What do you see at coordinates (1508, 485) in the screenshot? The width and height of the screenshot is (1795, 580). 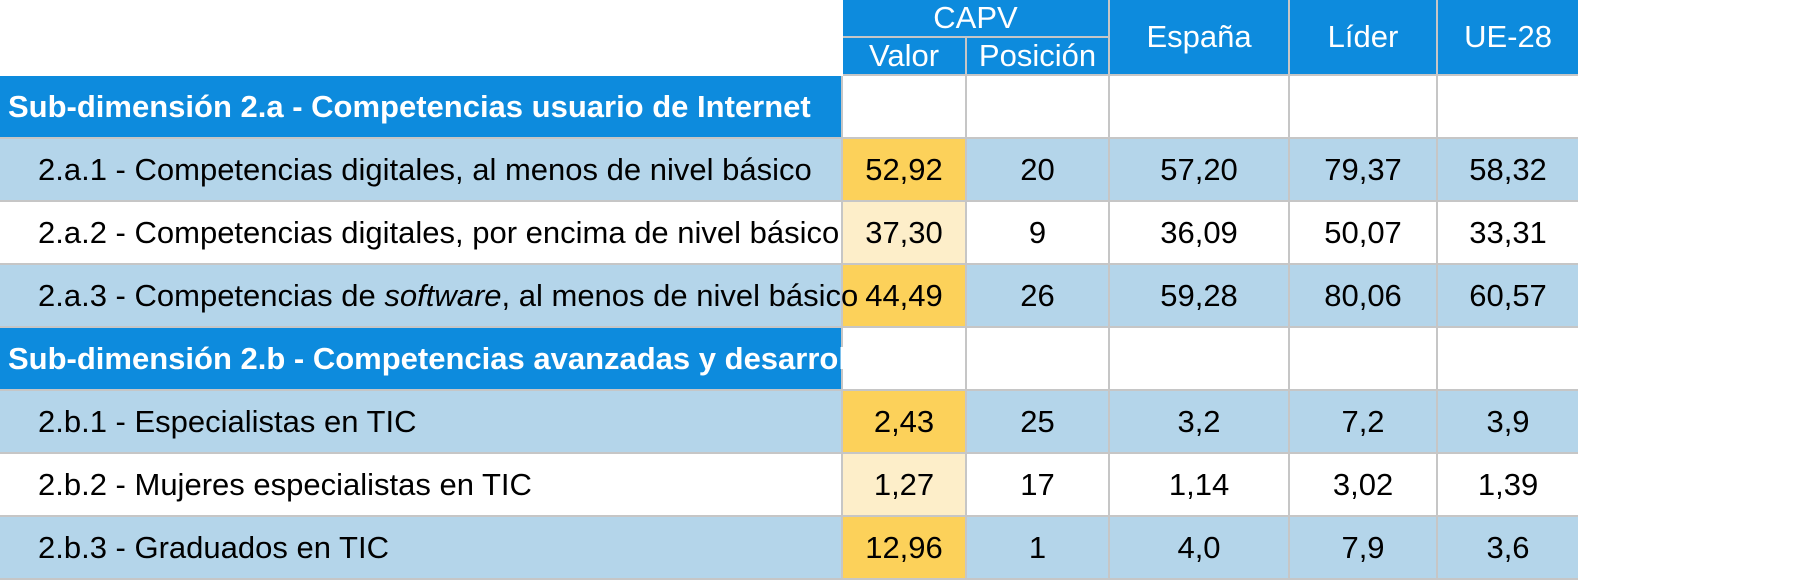 I see `cell-ue28: 1,39` at bounding box center [1508, 485].